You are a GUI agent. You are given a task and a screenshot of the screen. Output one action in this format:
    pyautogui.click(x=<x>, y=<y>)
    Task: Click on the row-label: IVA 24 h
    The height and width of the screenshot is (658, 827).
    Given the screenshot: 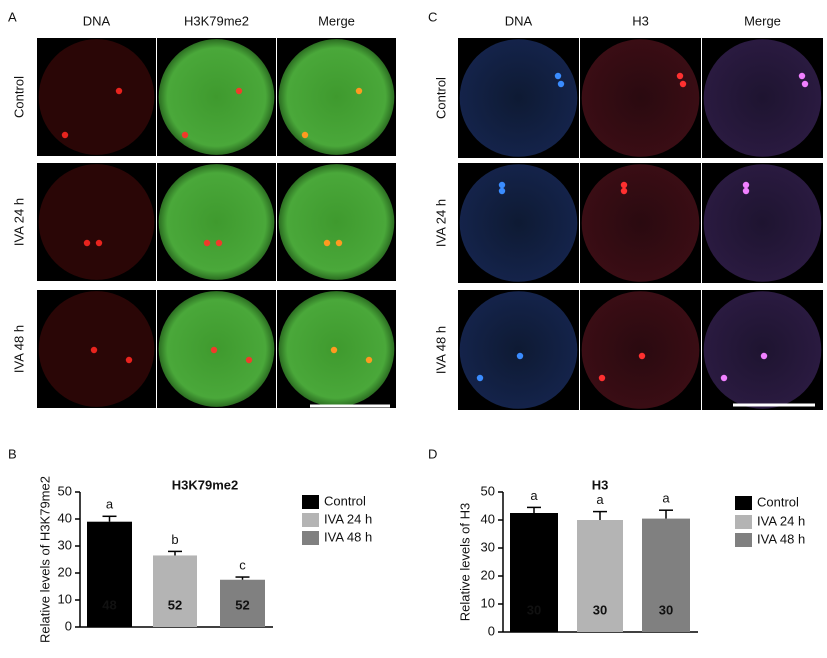 What is the action you would take?
    pyautogui.click(x=440, y=223)
    